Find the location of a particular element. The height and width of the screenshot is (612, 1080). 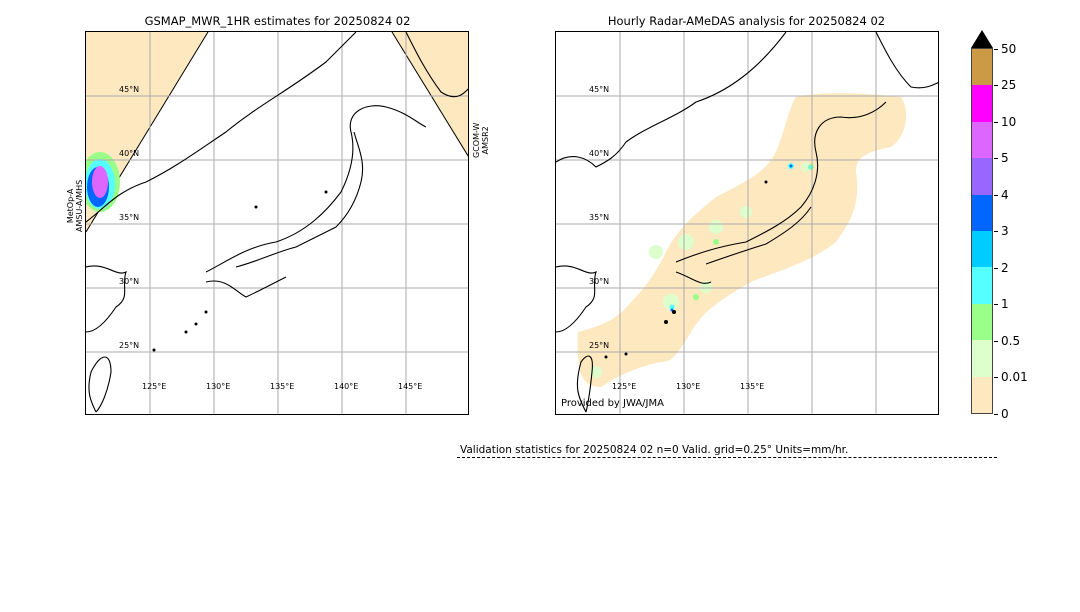

left-lon-label-140: 140°E is located at coordinates (346, 386).